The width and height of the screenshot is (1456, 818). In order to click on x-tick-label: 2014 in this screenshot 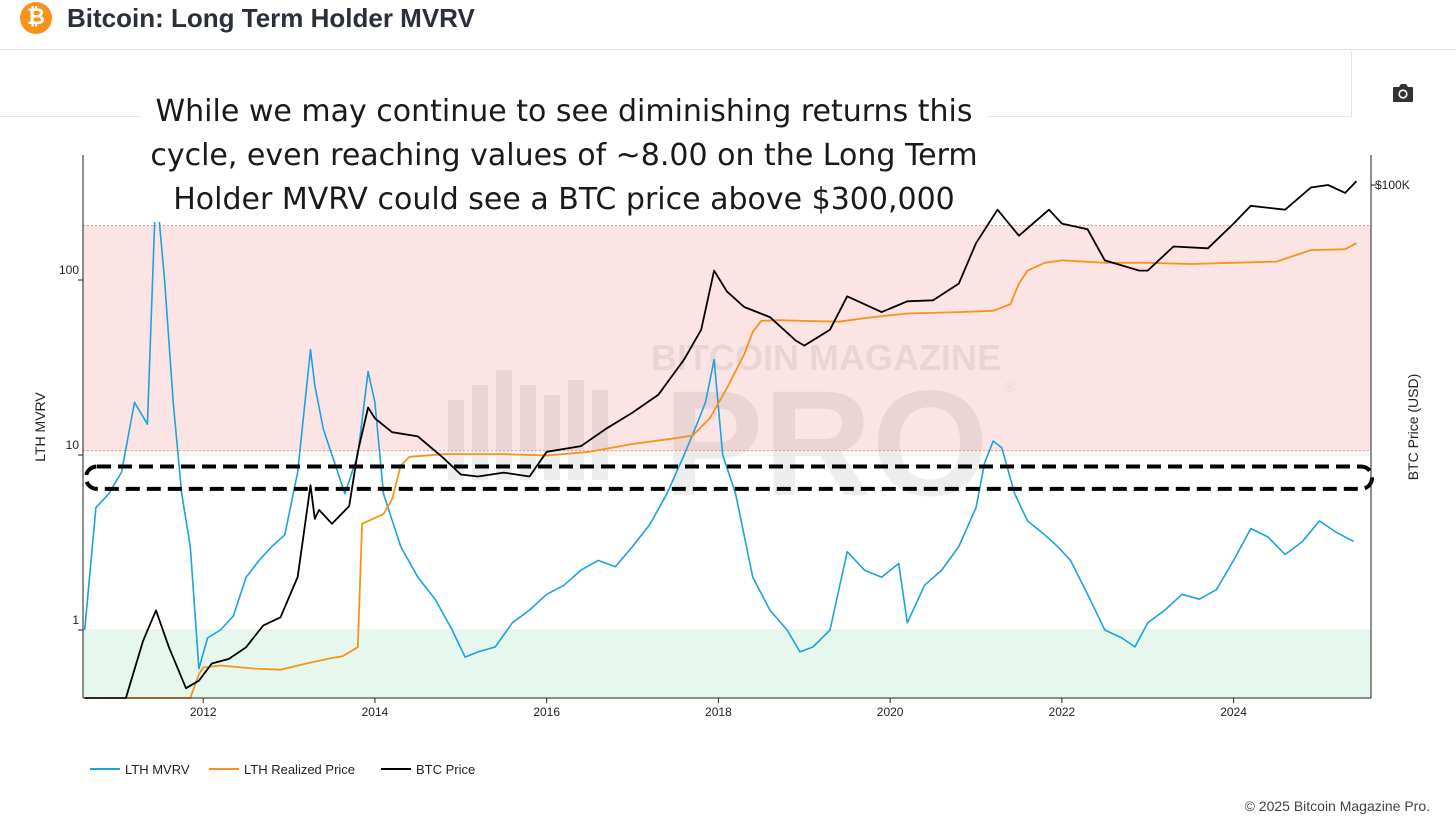, I will do `click(375, 712)`.